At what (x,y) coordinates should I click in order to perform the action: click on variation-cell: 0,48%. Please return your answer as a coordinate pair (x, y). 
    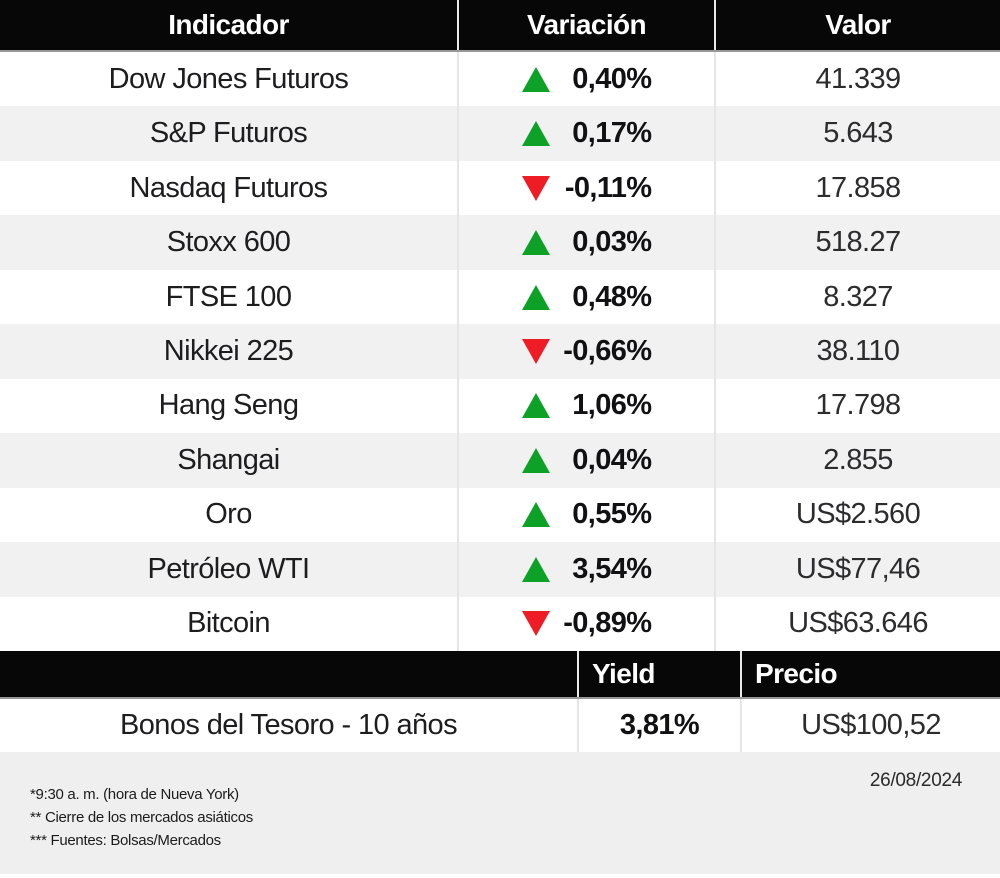
    Looking at the image, I should click on (585, 297).